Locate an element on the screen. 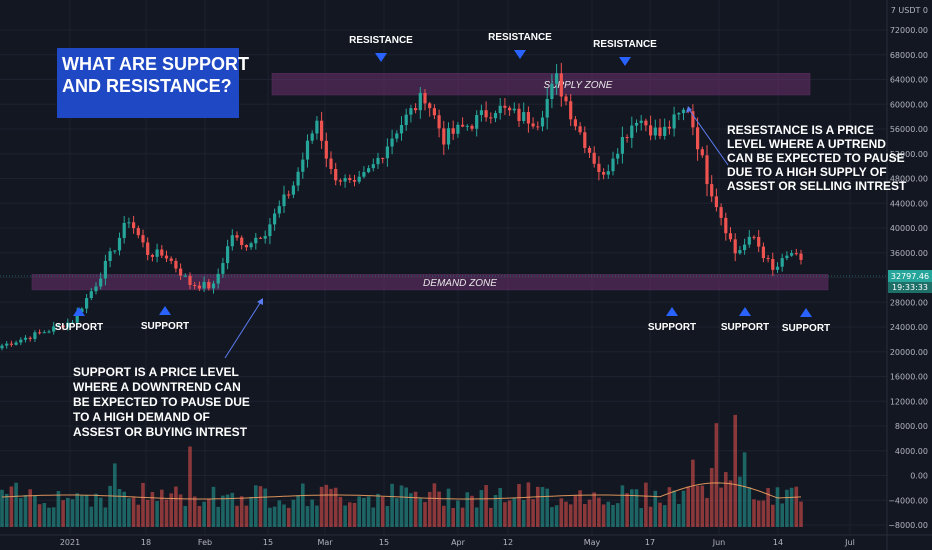 This screenshot has width=932, height=550. support-explanation-line: ASSEST OR BUYING INTREST is located at coordinates (160, 432).